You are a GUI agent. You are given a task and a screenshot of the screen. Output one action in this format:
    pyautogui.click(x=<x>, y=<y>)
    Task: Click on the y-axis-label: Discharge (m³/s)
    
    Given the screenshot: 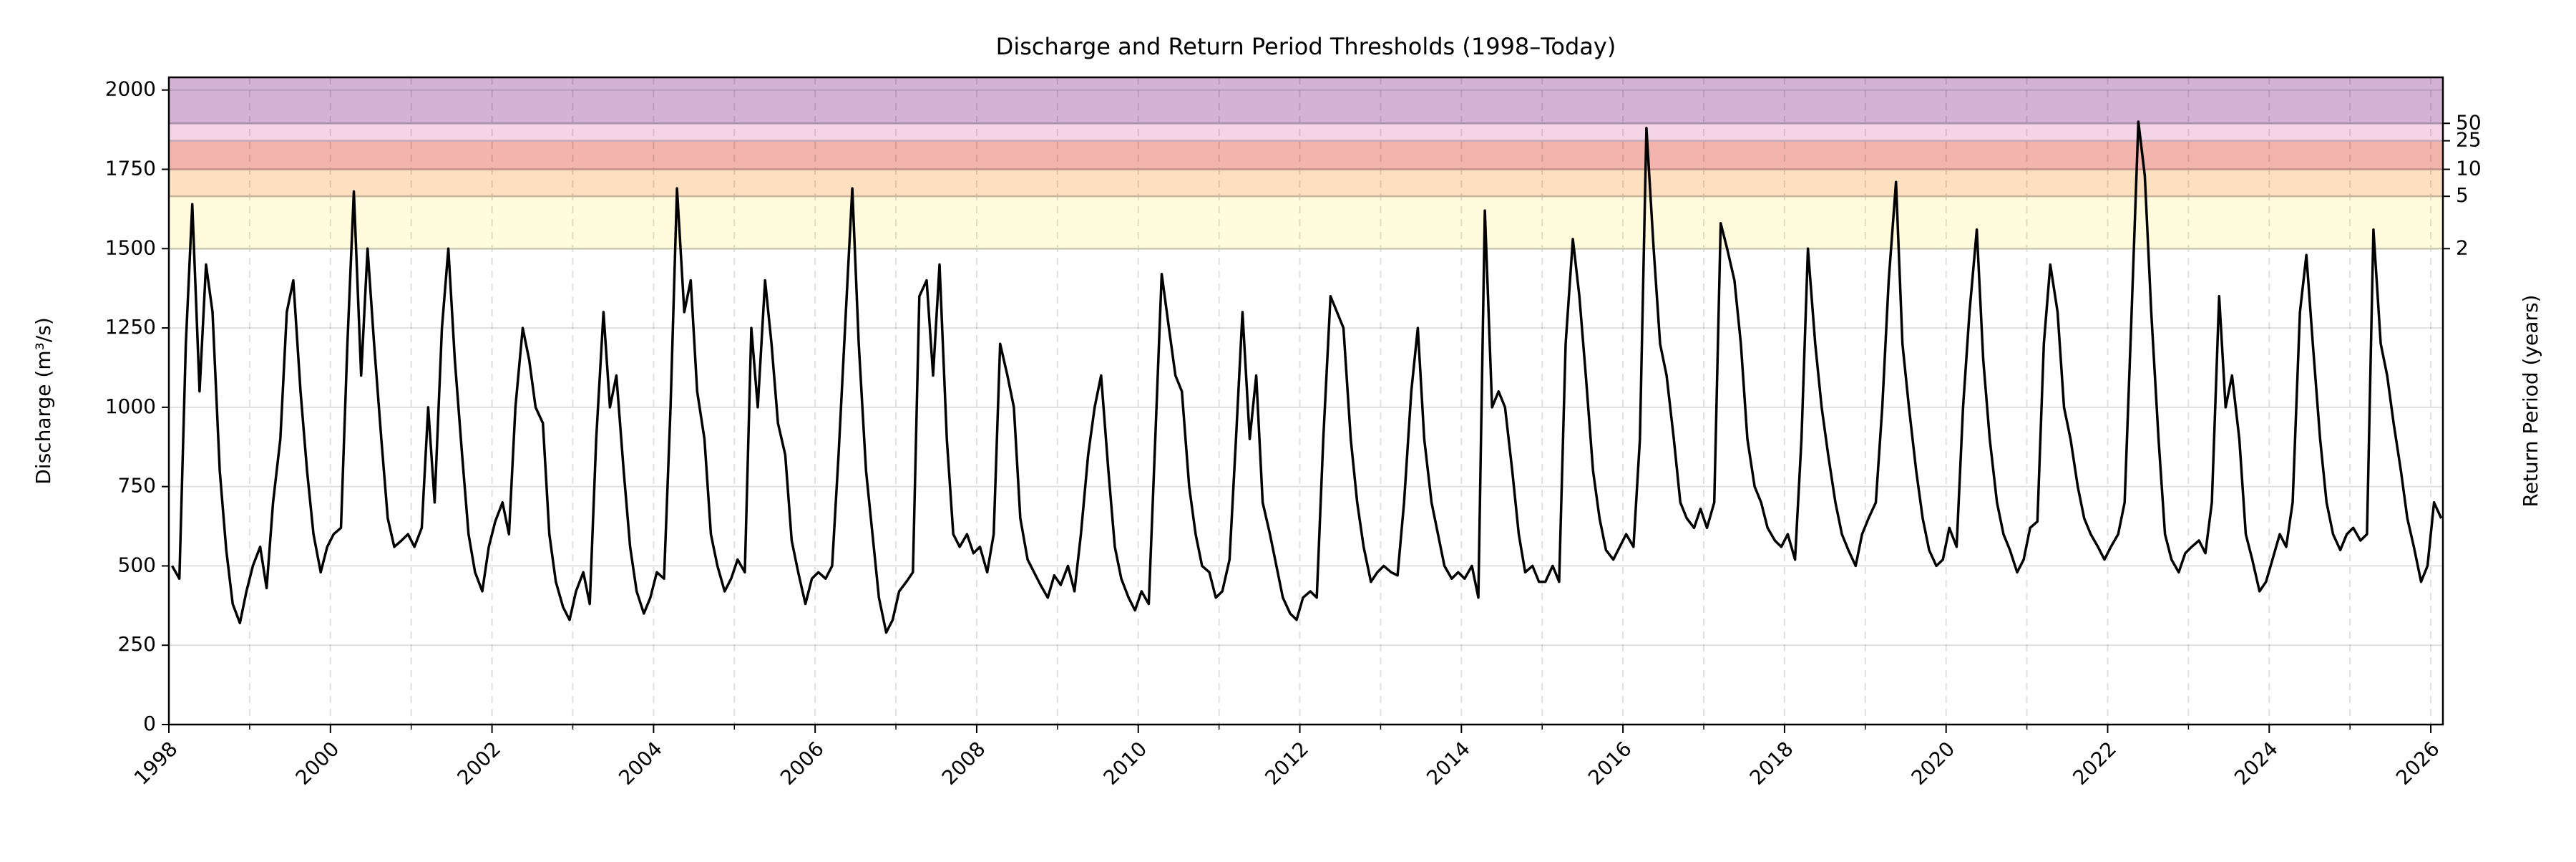 What is the action you would take?
    pyautogui.click(x=43, y=401)
    